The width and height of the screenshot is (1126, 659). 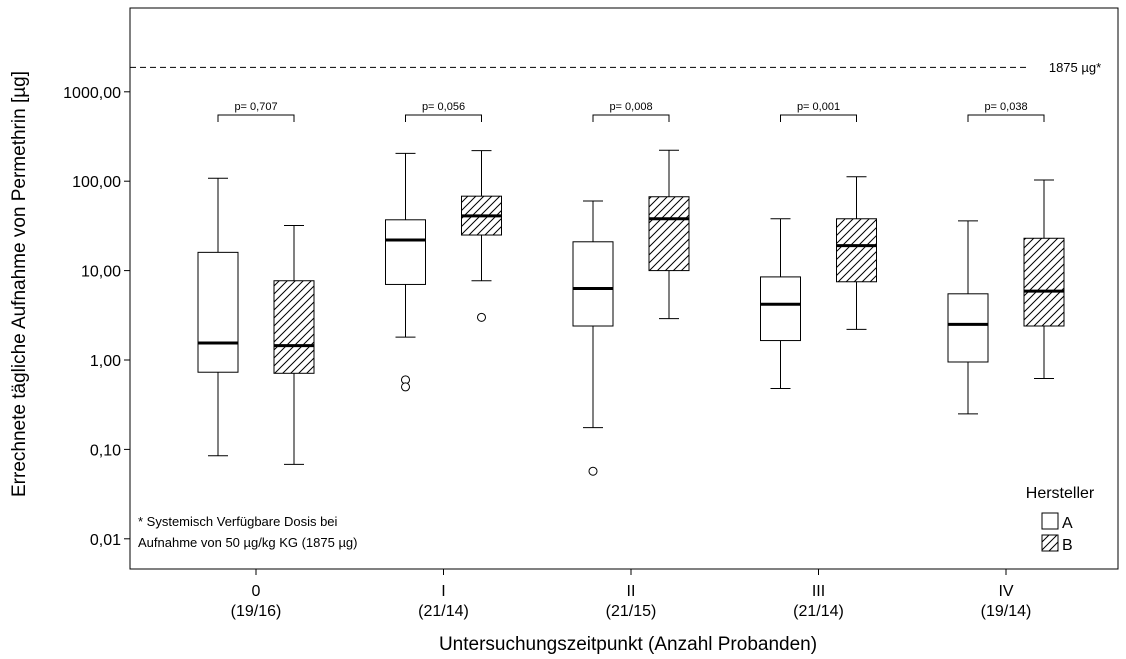 What do you see at coordinates (256, 591) in the screenshot?
I see `x-tick-label: 0` at bounding box center [256, 591].